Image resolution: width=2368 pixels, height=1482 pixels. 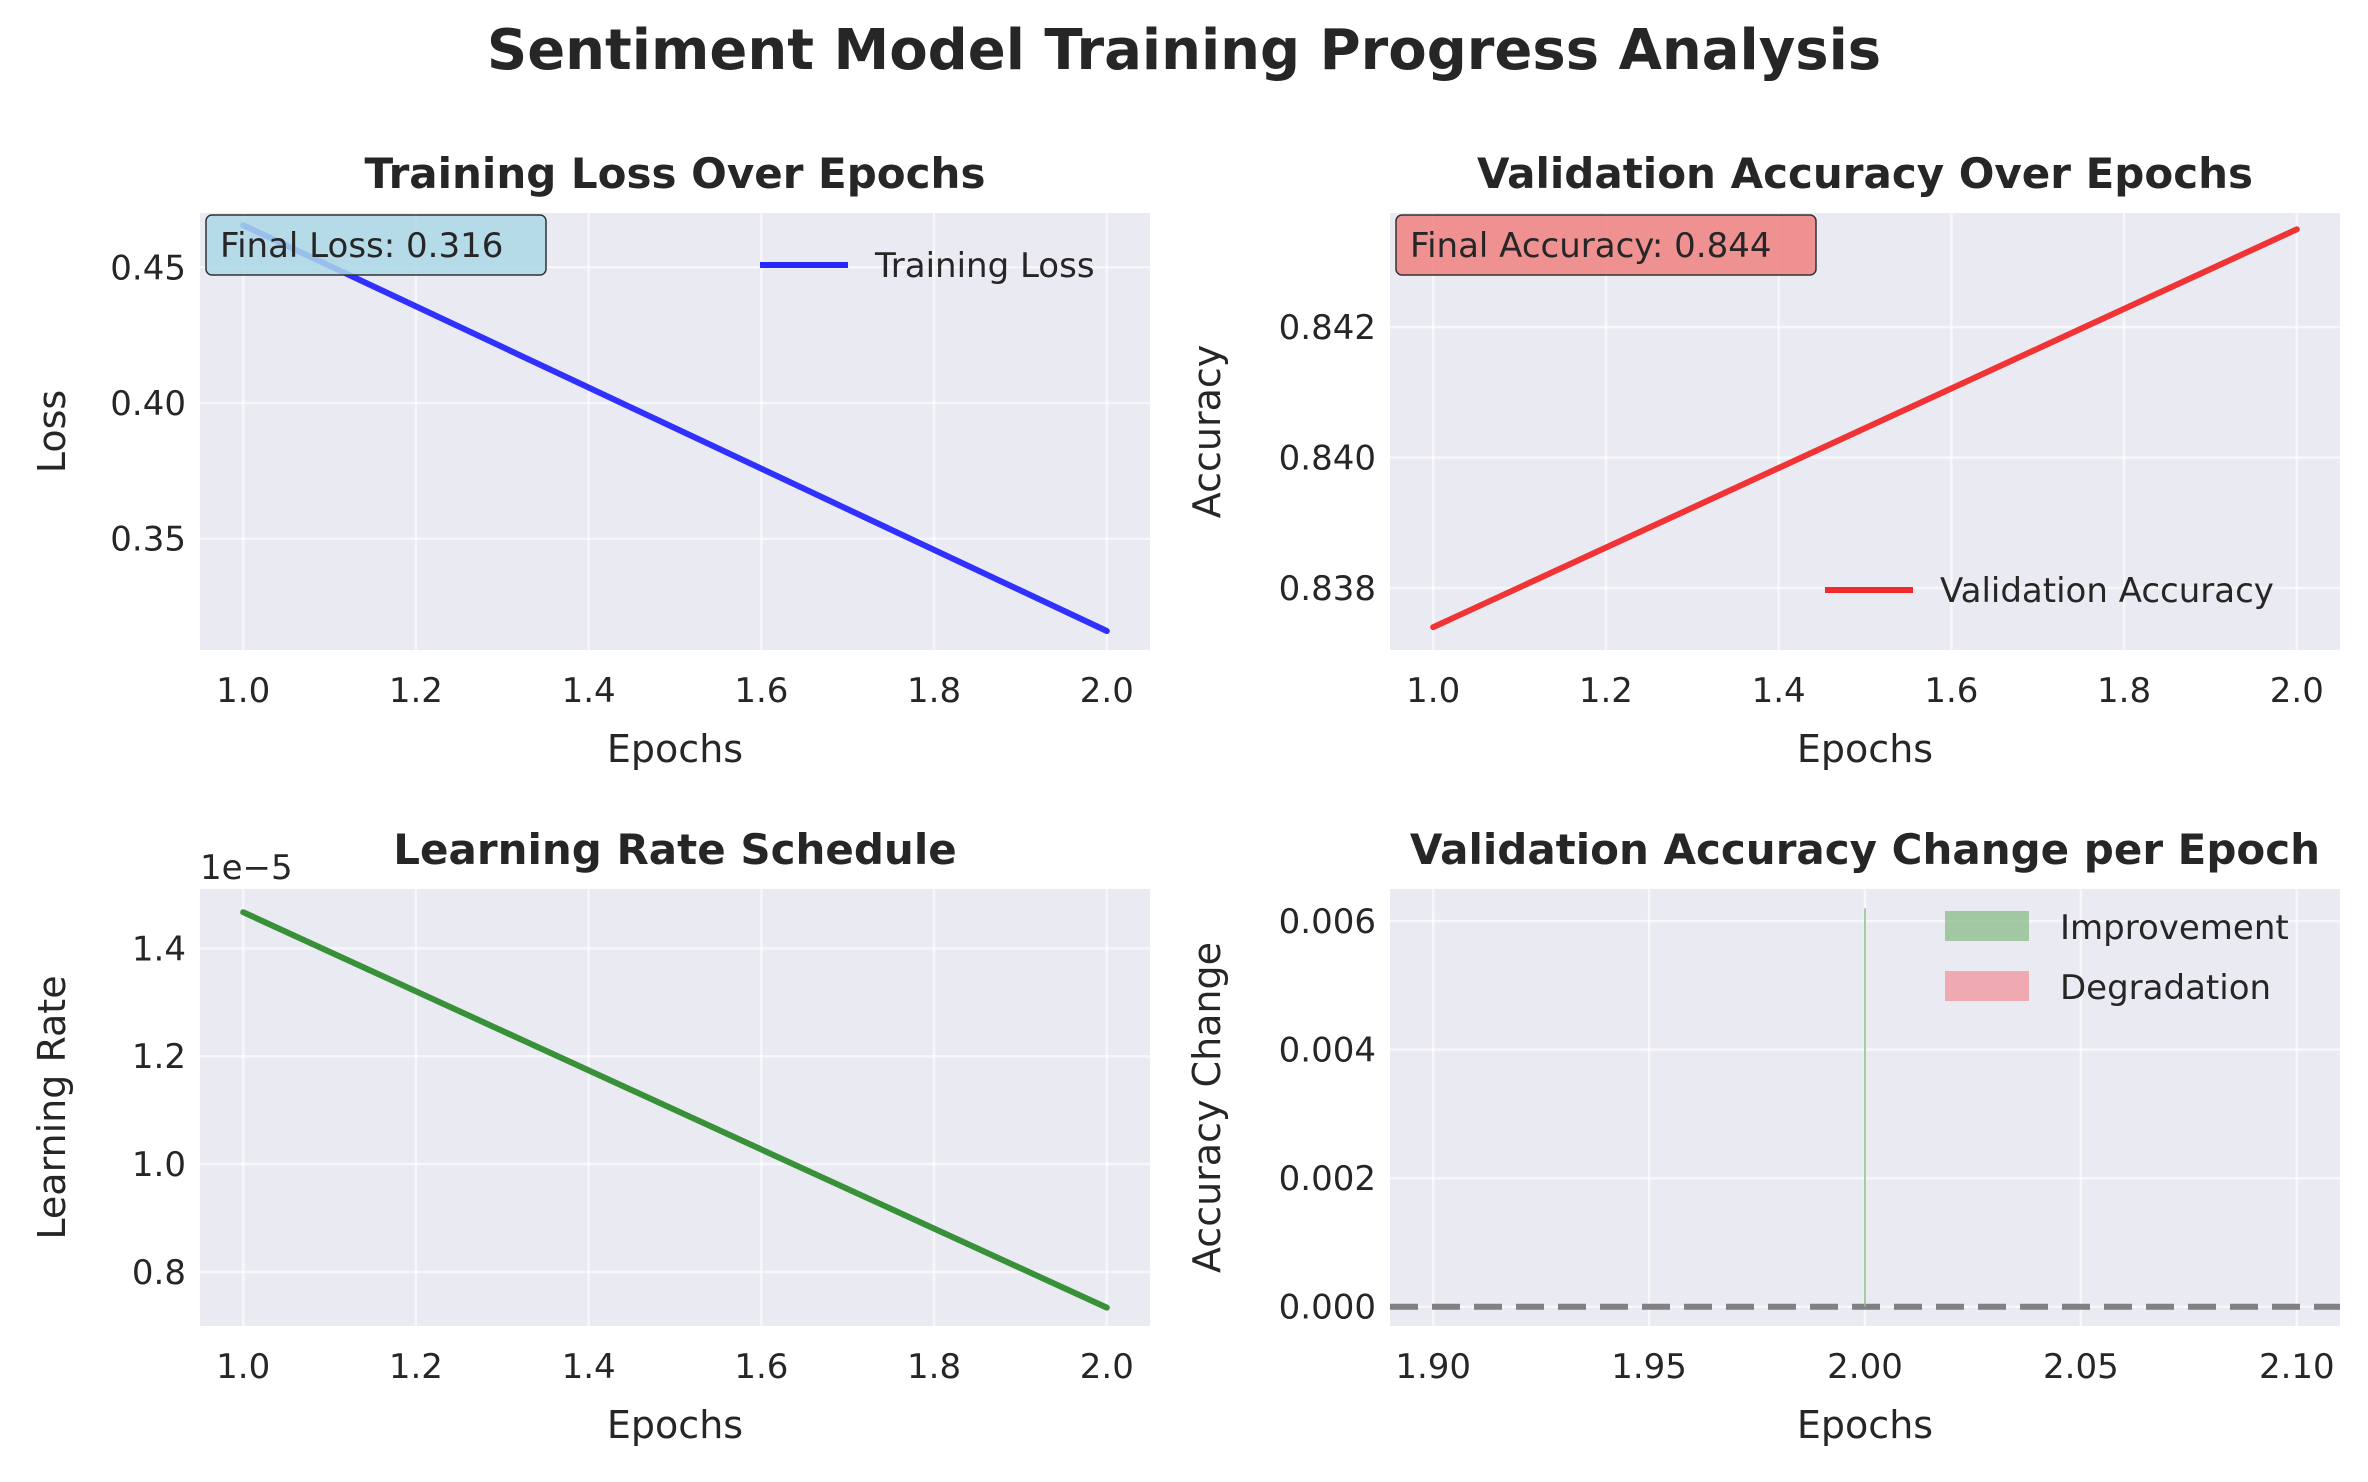 I want to click on y-axis-label: Loss, so click(x=52, y=431).